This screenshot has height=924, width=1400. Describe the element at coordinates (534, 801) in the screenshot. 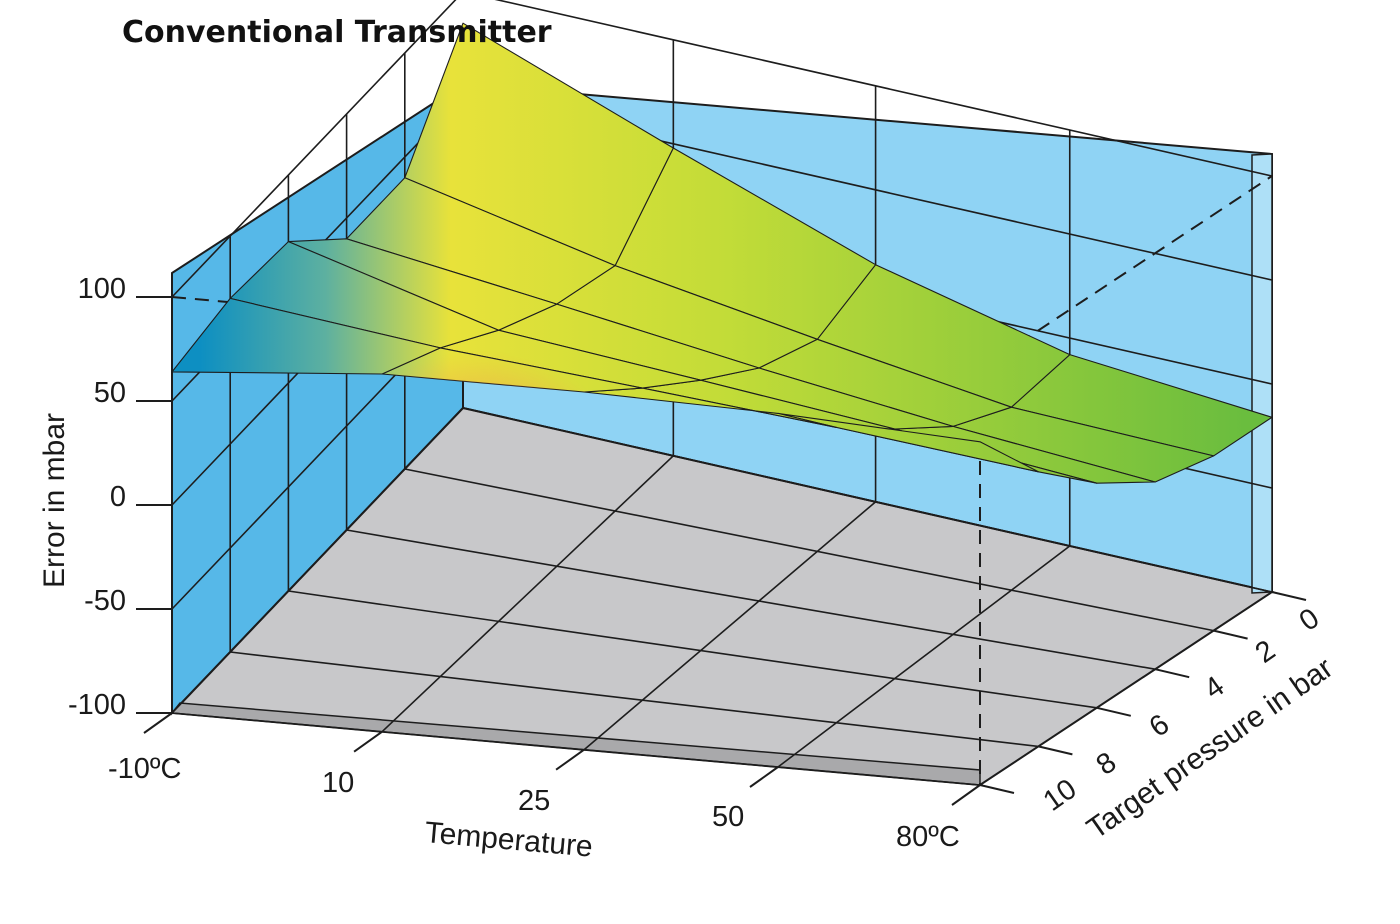

I see `x-tick-label-25: 25` at that location.